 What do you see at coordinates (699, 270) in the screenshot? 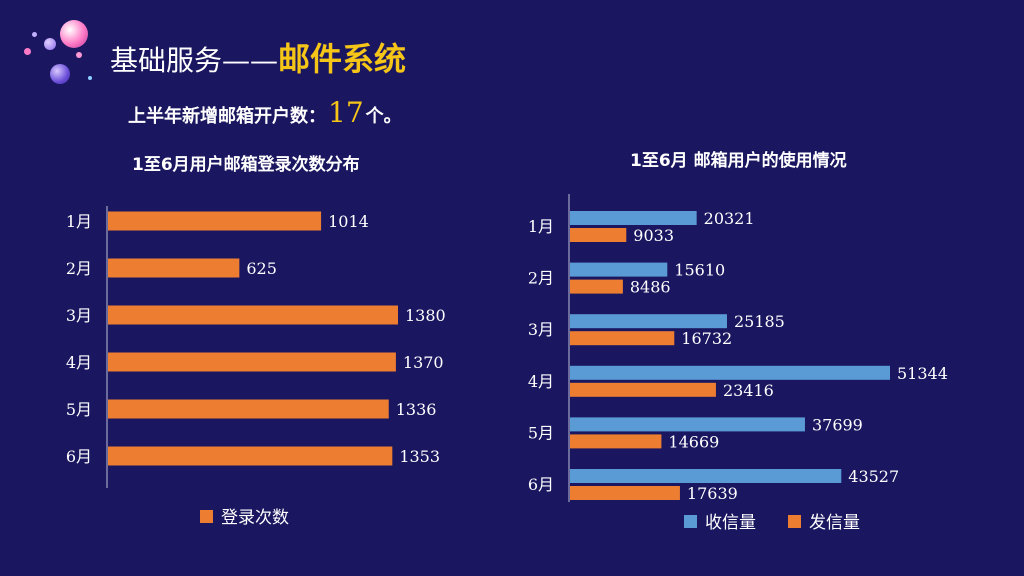
I see `data-label: 15610` at bounding box center [699, 270].